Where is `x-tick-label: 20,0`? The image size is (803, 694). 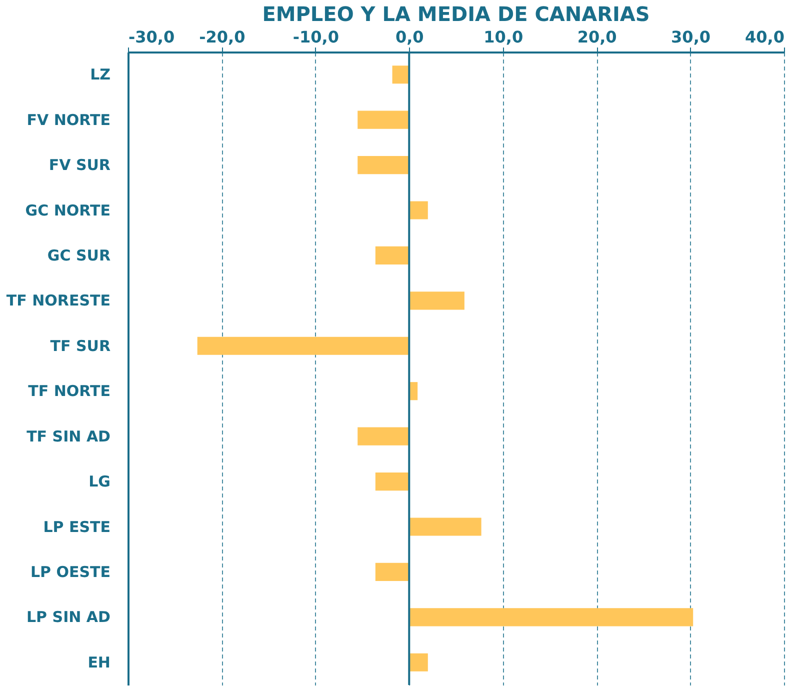
x-tick-label: 20,0 is located at coordinates (597, 37).